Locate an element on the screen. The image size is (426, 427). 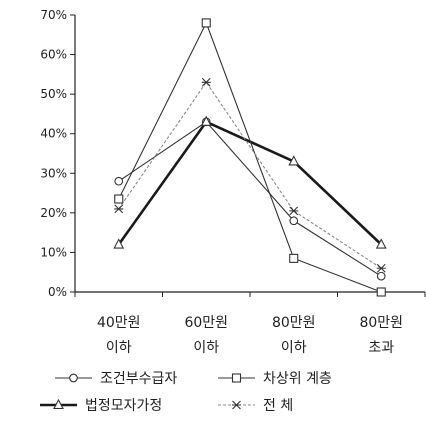
y-tick-label: 60% is located at coordinates (53, 55).